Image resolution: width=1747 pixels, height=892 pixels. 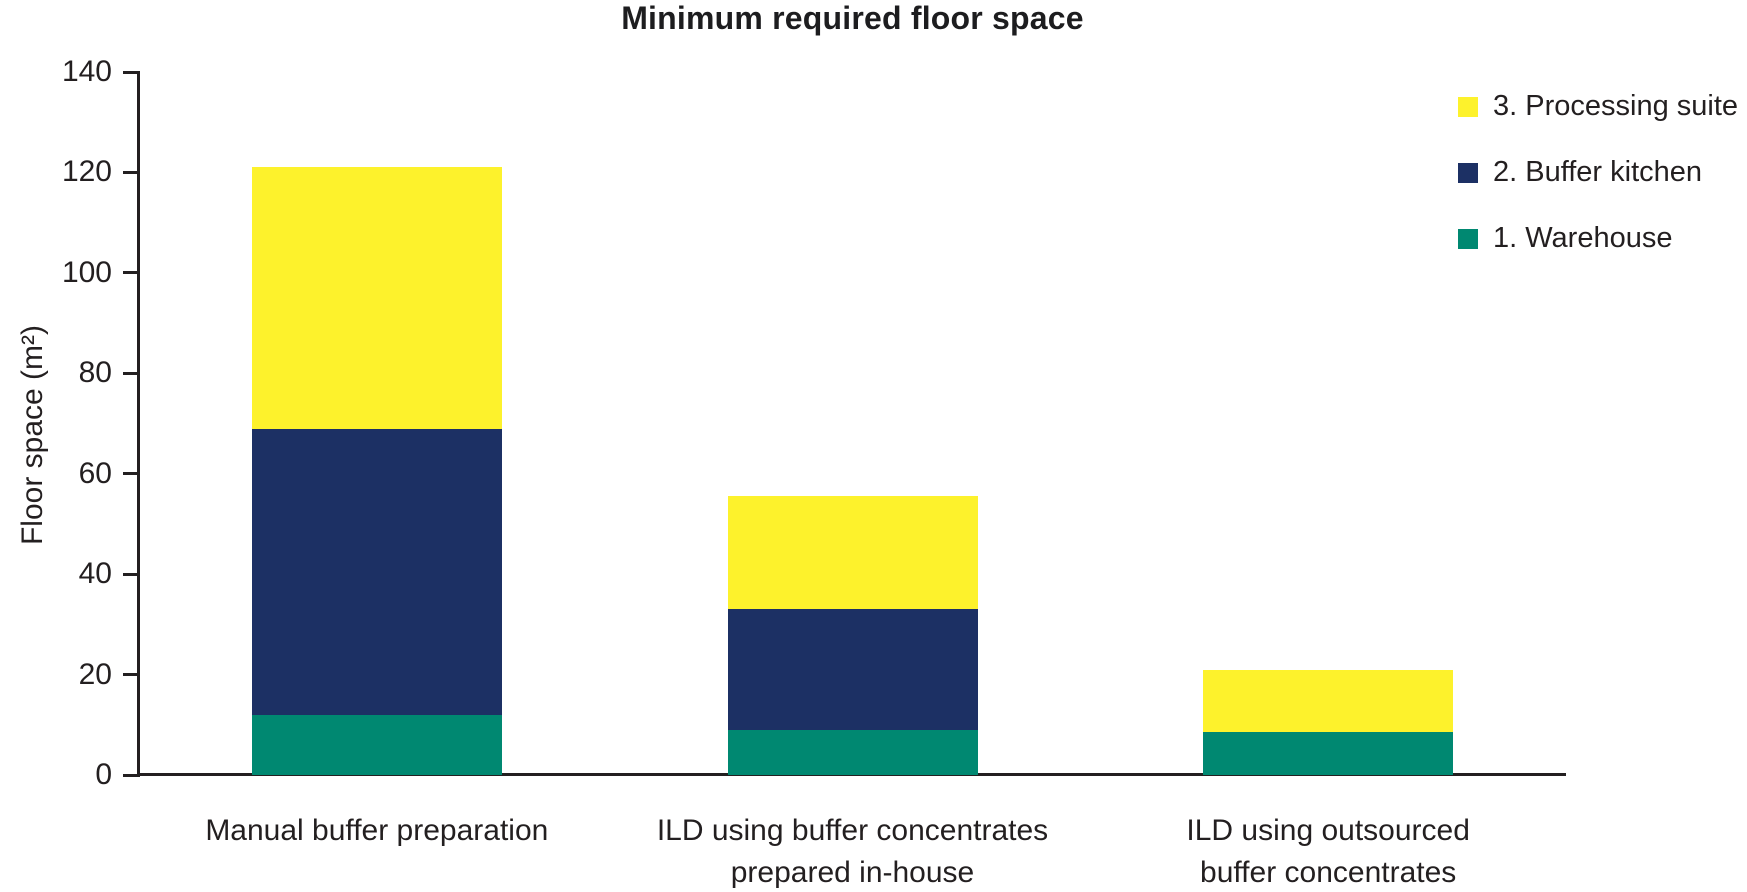 What do you see at coordinates (95, 373) in the screenshot?
I see `y-tick-label: 80` at bounding box center [95, 373].